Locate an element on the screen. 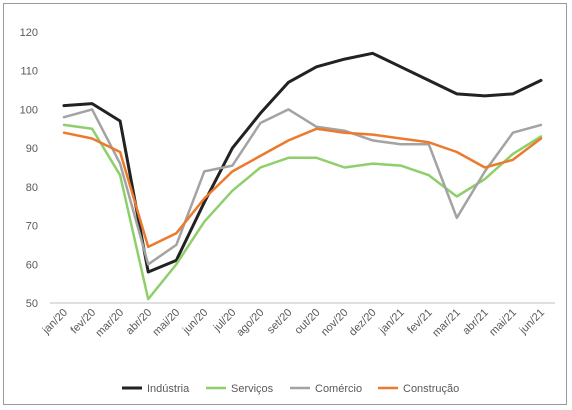  y-tick-label: 50 is located at coordinates (32, 304).